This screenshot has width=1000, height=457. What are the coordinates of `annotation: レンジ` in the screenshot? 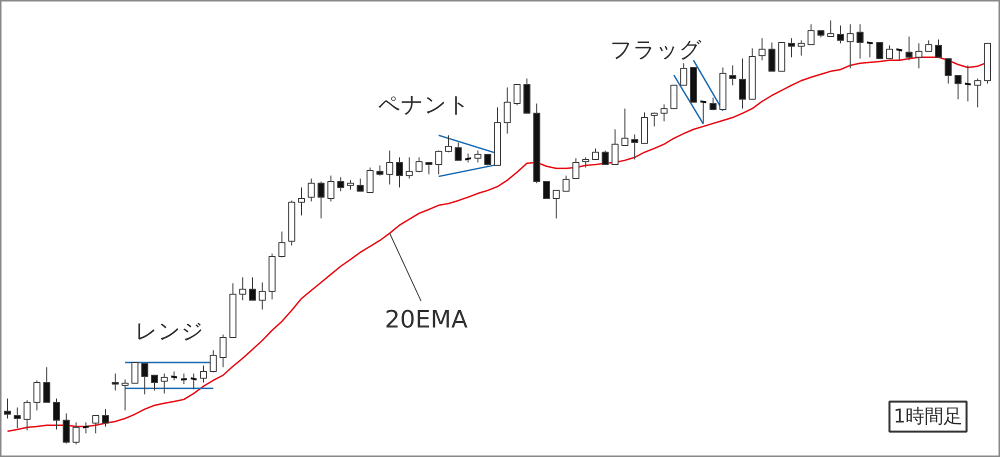 It's located at (169, 332).